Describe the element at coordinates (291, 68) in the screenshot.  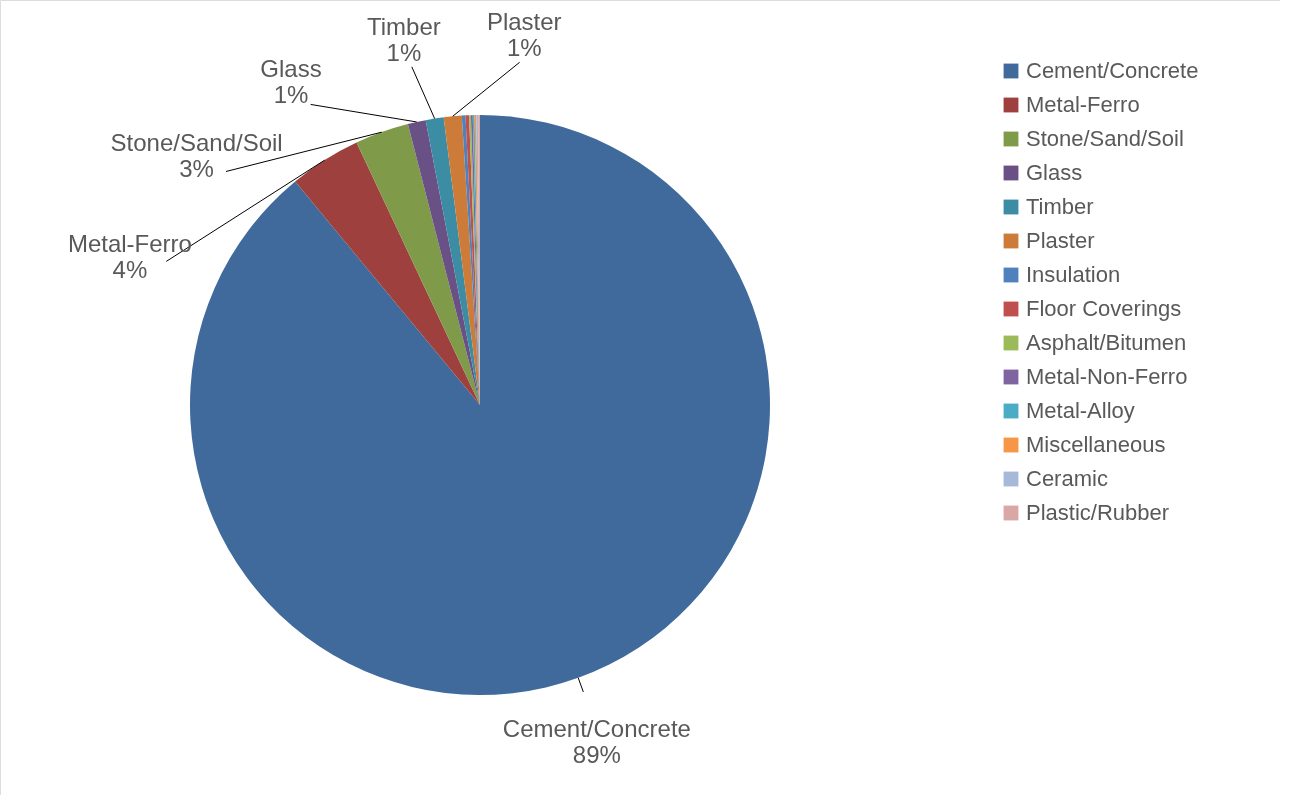
I see `slice-label: Glass` at that location.